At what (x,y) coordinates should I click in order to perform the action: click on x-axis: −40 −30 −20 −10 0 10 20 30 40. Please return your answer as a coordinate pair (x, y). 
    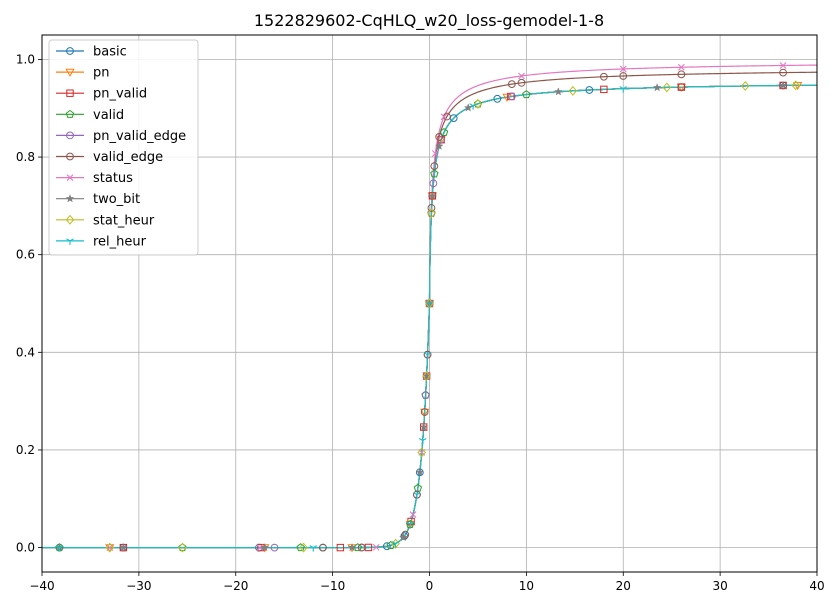
    Looking at the image, I should click on (427, 582).